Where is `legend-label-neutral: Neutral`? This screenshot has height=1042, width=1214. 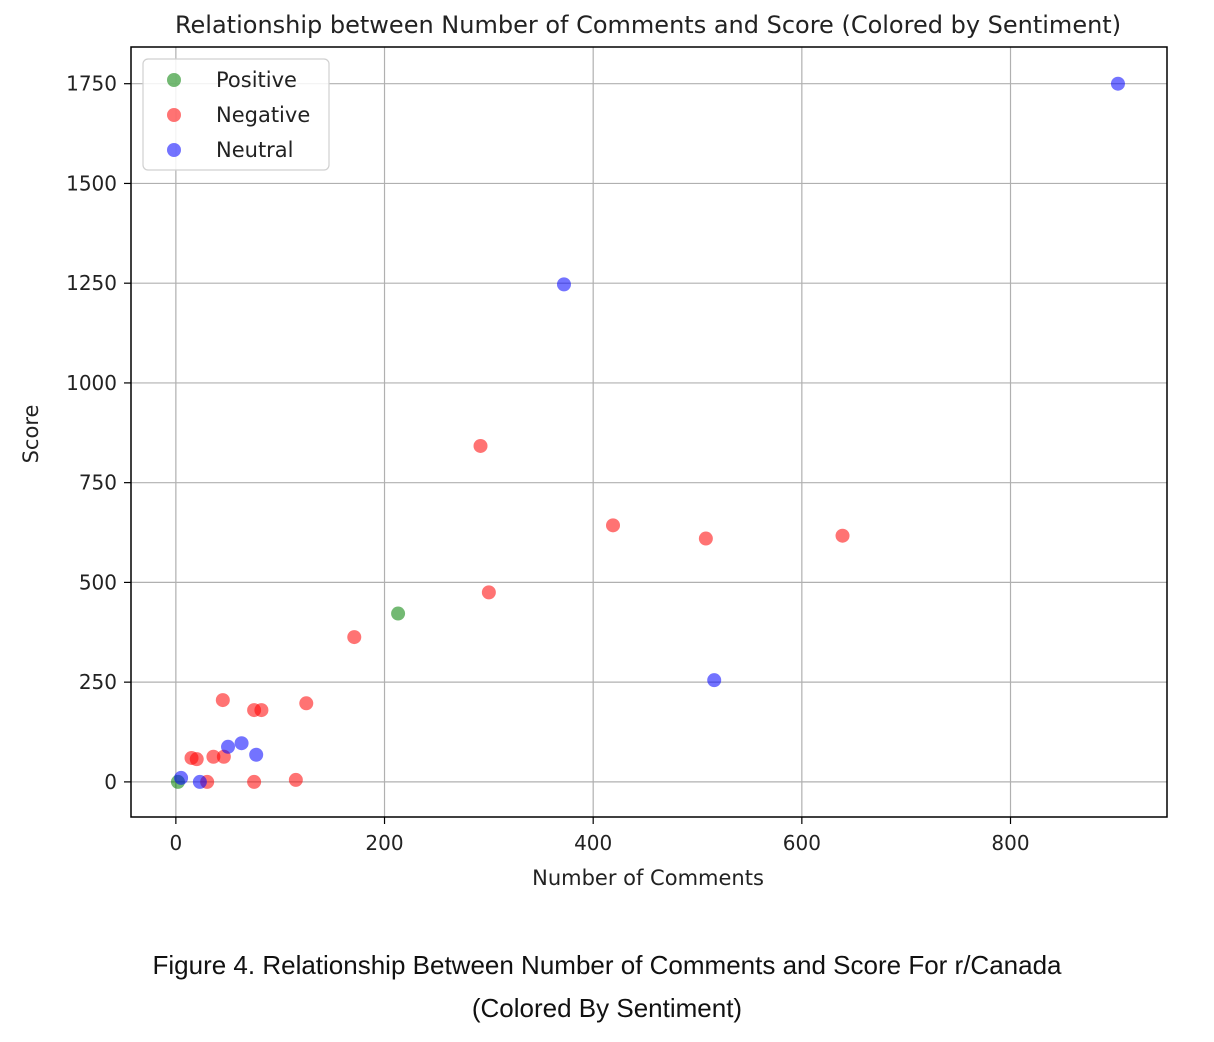
legend-label-neutral: Neutral is located at coordinates (255, 150).